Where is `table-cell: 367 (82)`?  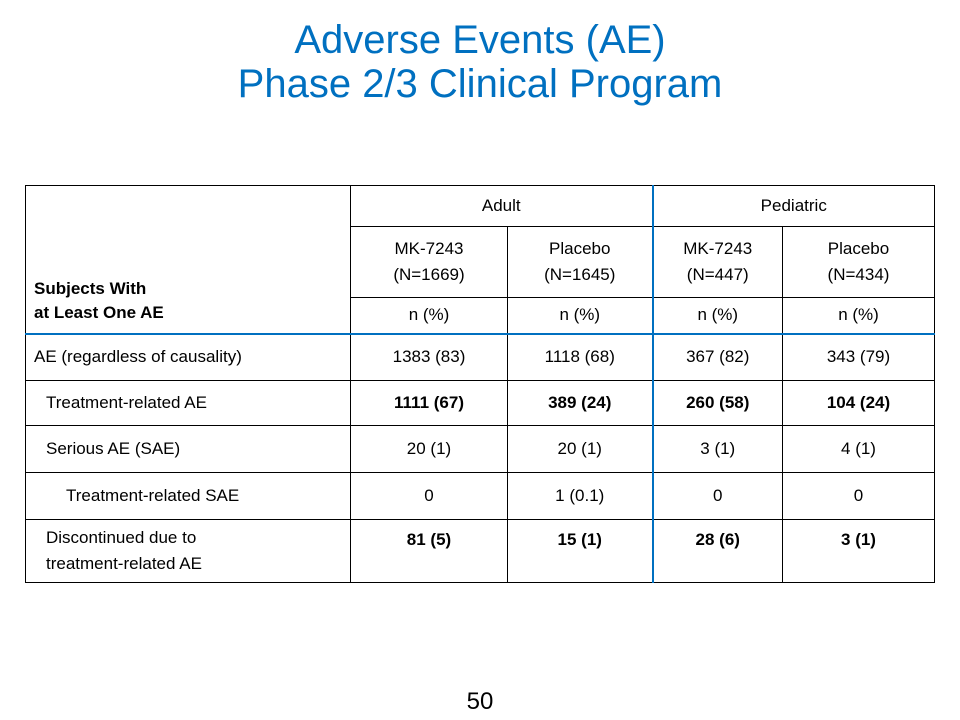
table-cell: 367 (82) is located at coordinates (717, 357).